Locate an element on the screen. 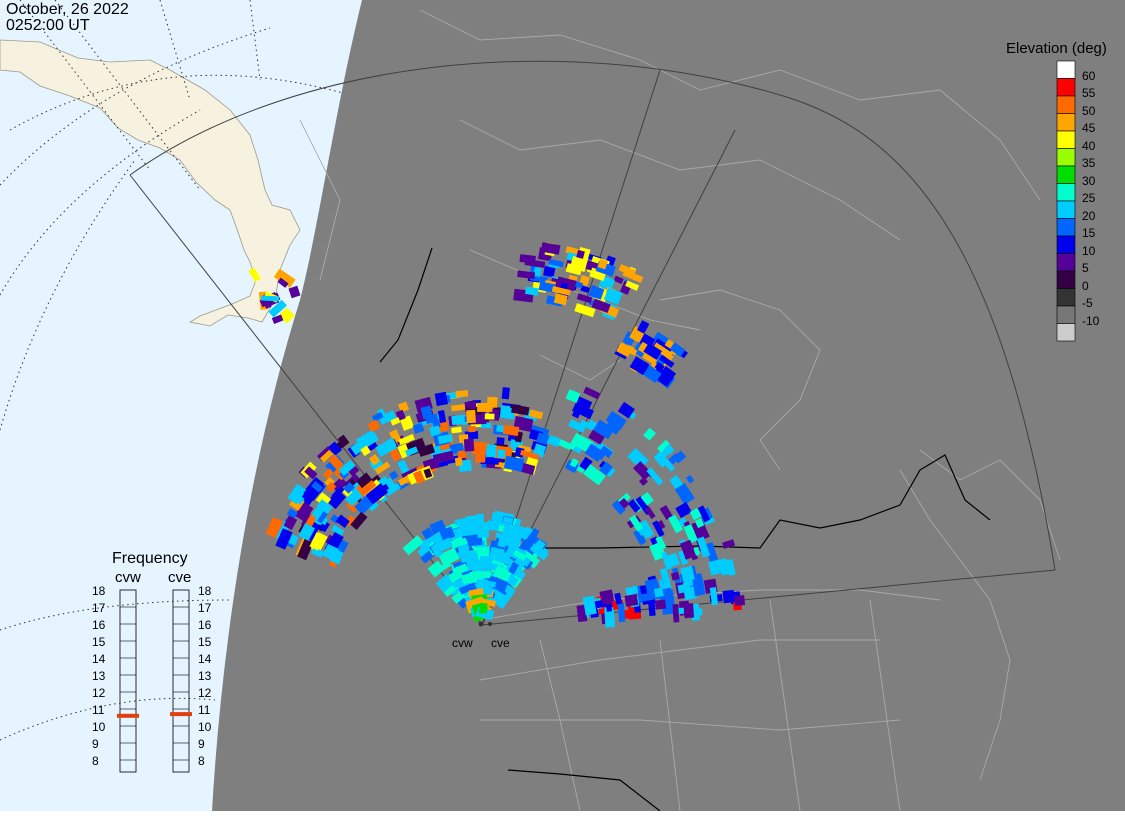 The height and width of the screenshot is (816, 1125). legend-label: 35 is located at coordinates (1089, 163).